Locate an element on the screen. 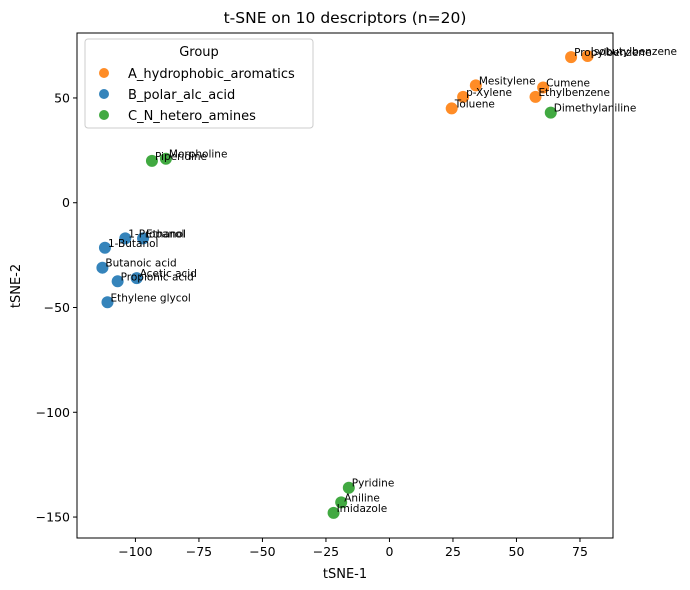  y-tick-label: −50 is located at coordinates (57, 307).